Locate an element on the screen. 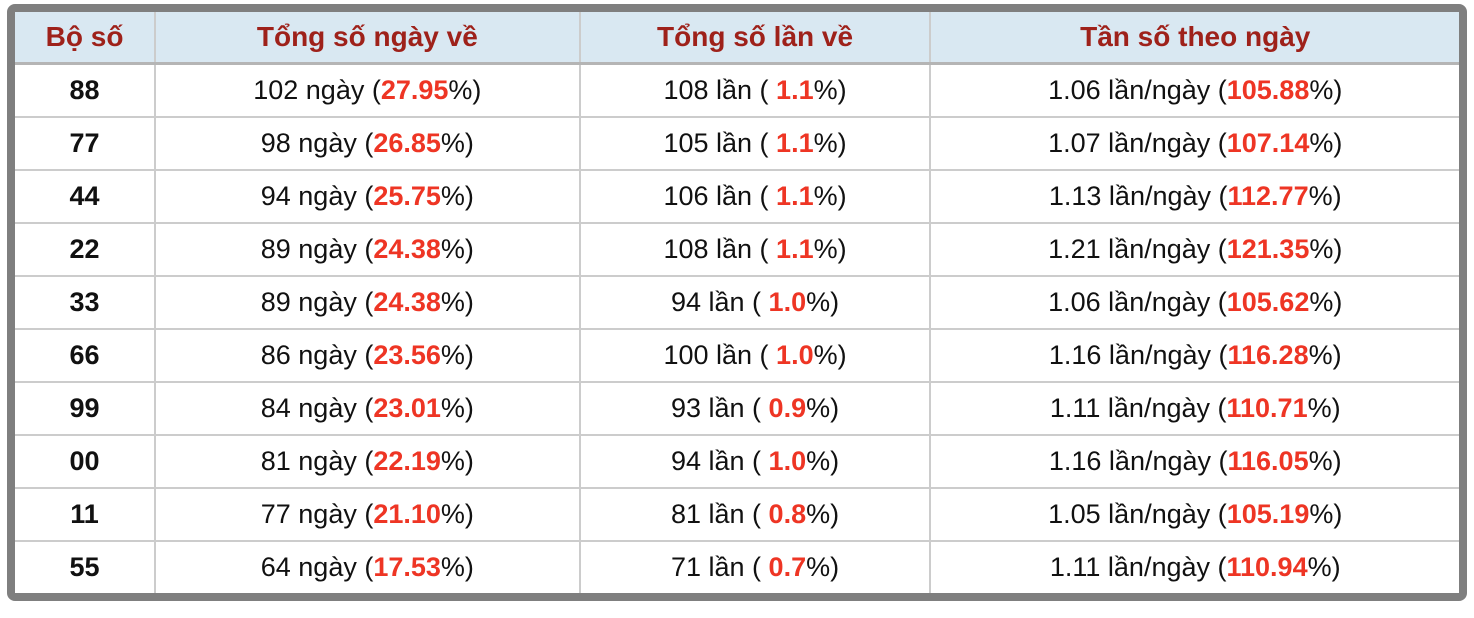 Image resolution: width=1474 pixels, height=618 pixels. pair-value: 77 is located at coordinates (84, 143).